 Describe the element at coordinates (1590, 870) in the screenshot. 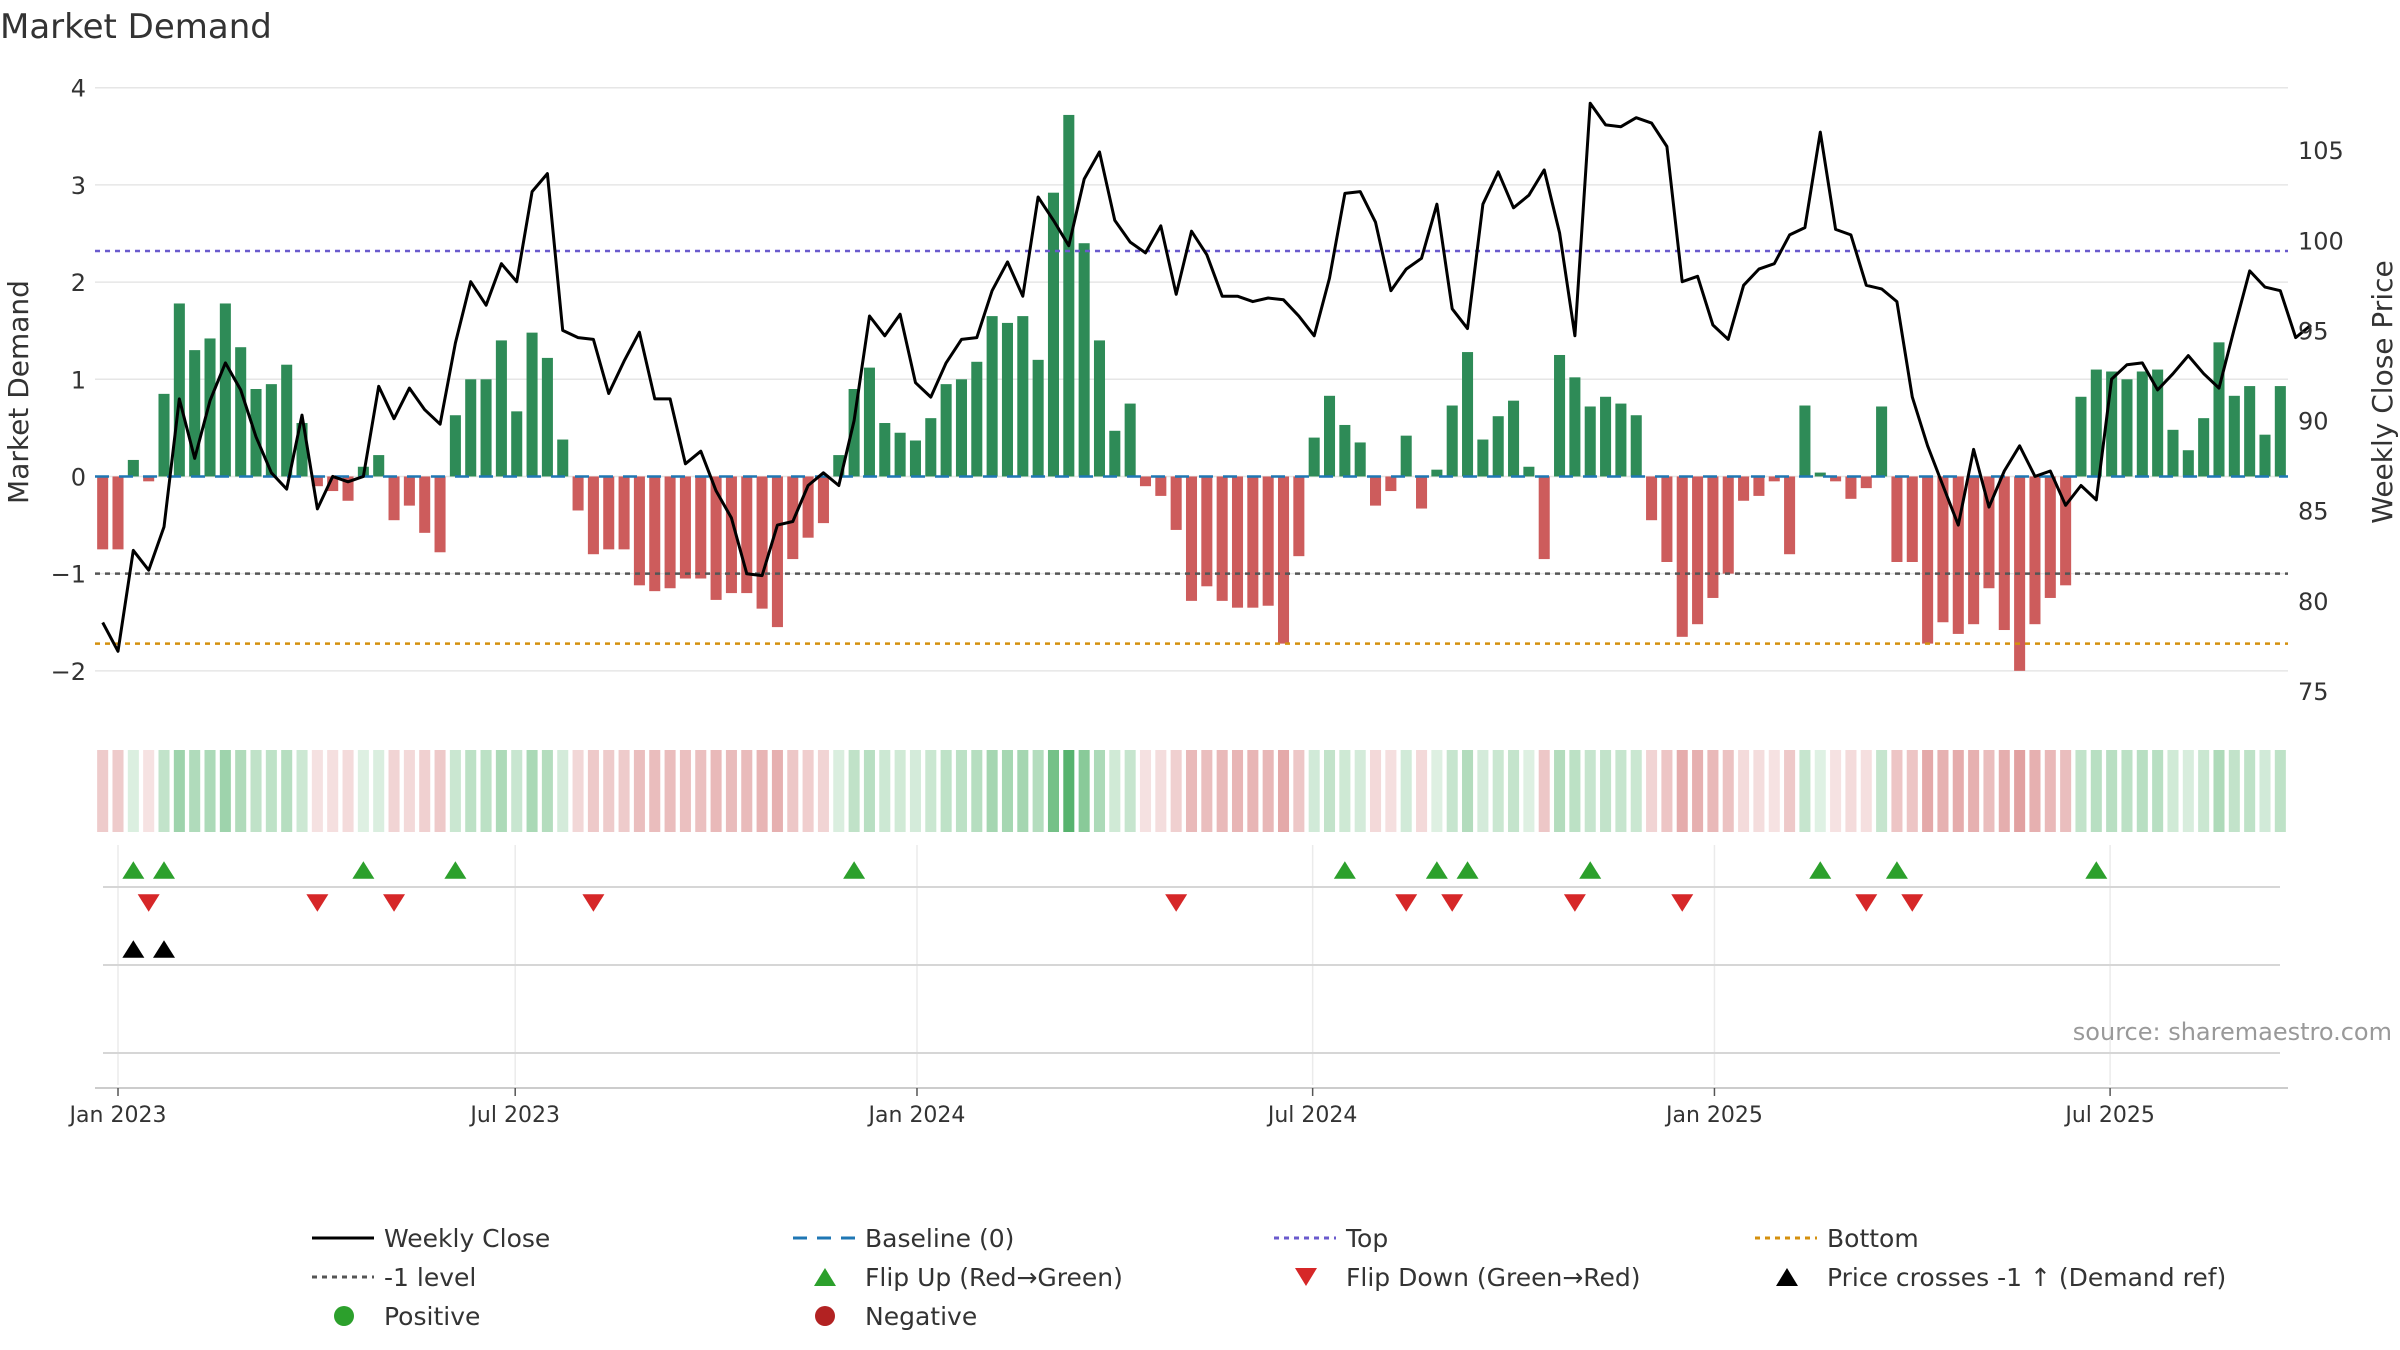

I see `flip-up-marker` at that location.